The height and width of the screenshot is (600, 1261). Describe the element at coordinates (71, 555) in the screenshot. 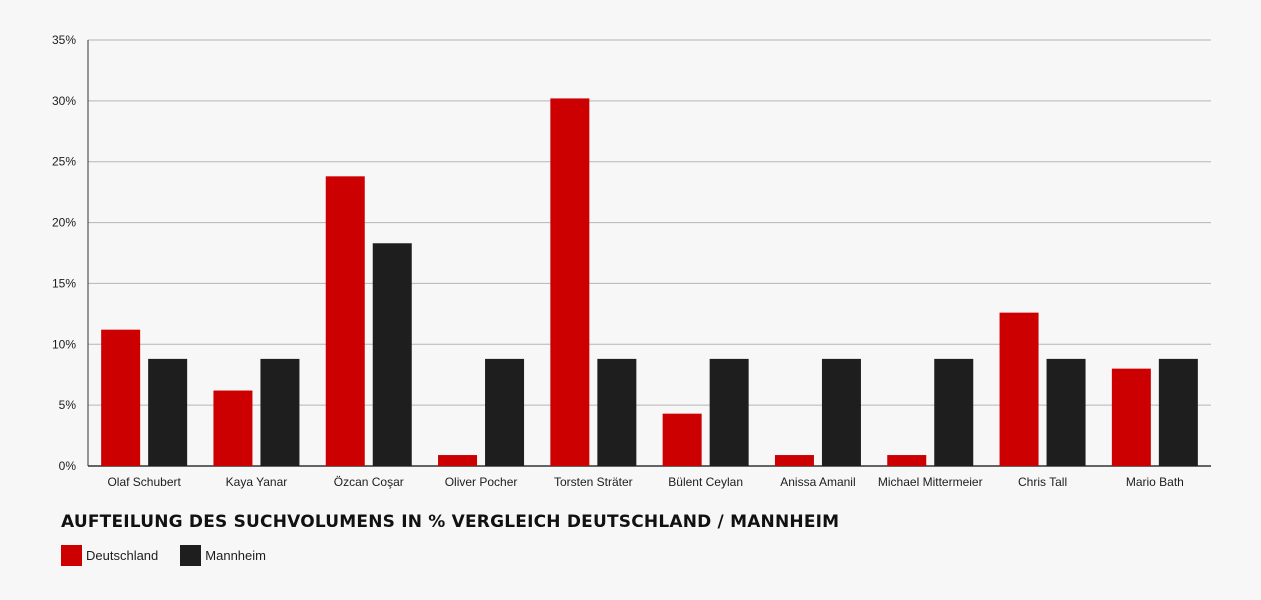

I see `legend-swatch-deutschland` at that location.